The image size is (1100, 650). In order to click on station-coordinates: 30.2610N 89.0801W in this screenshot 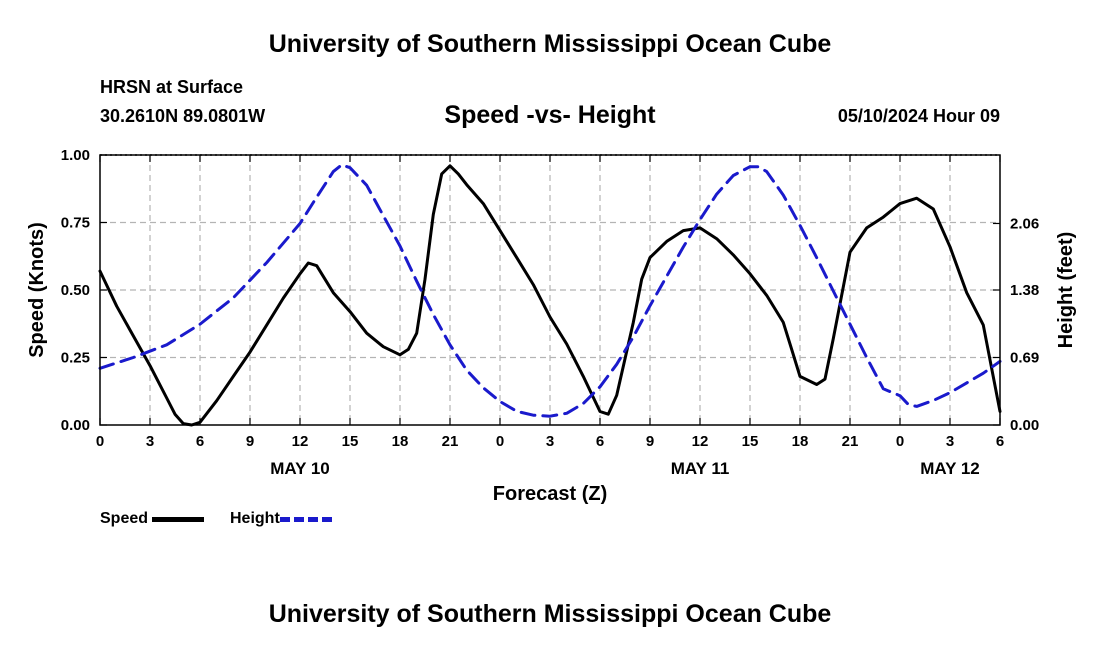, I will do `click(183, 116)`.